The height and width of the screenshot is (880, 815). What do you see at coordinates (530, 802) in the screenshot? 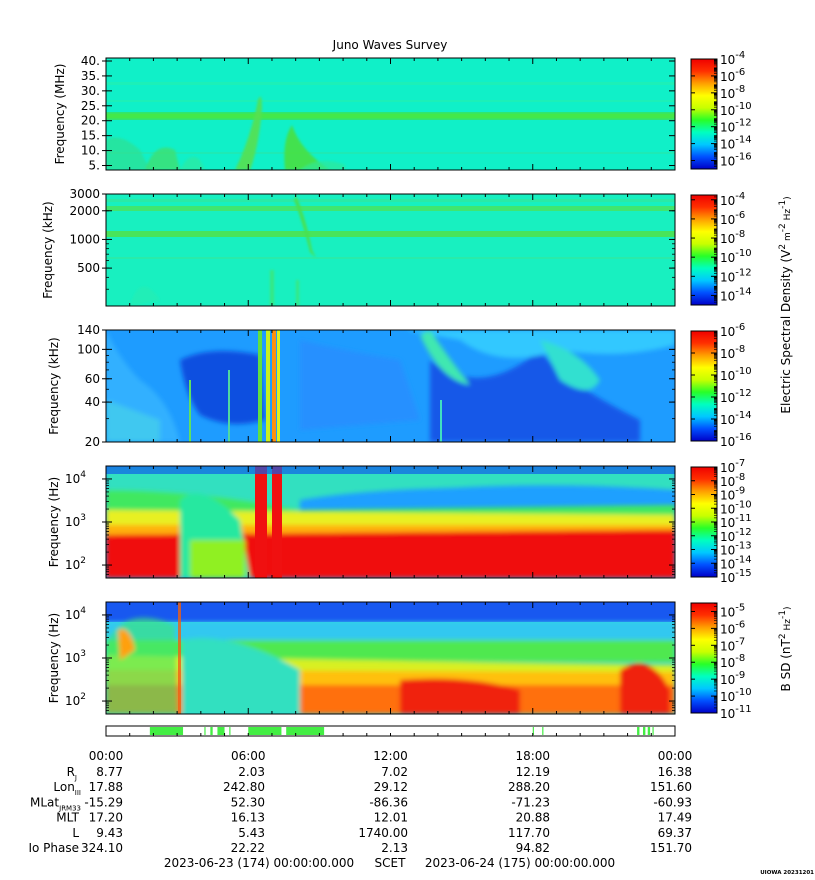
I see `ephemeris-value: -71.23` at bounding box center [530, 802].